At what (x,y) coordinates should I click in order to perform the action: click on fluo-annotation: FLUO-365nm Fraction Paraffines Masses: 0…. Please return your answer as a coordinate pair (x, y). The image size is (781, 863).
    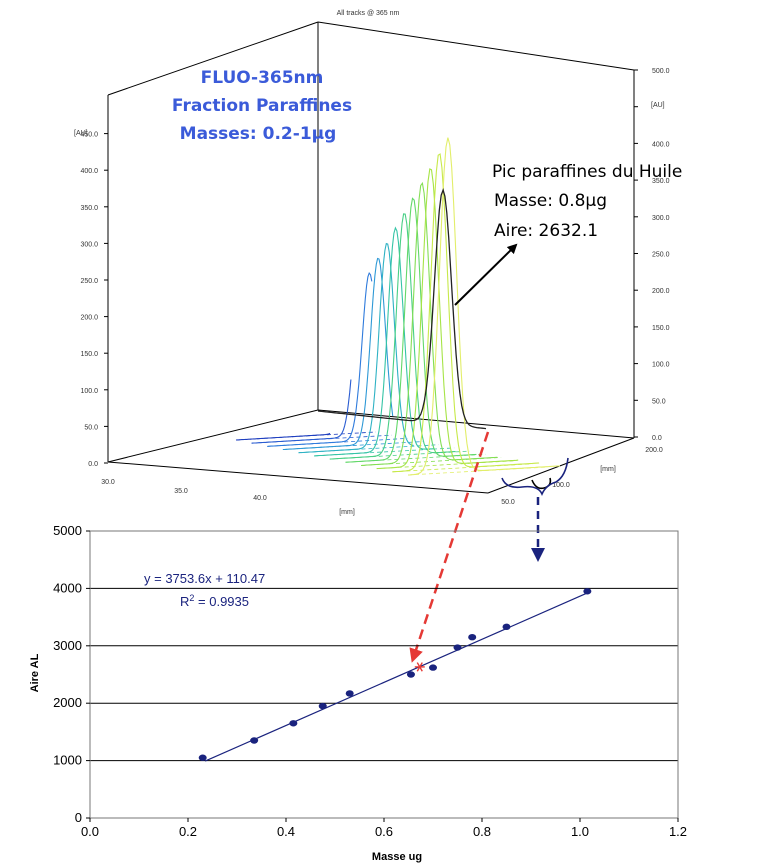
    Looking at the image, I should click on (262, 106).